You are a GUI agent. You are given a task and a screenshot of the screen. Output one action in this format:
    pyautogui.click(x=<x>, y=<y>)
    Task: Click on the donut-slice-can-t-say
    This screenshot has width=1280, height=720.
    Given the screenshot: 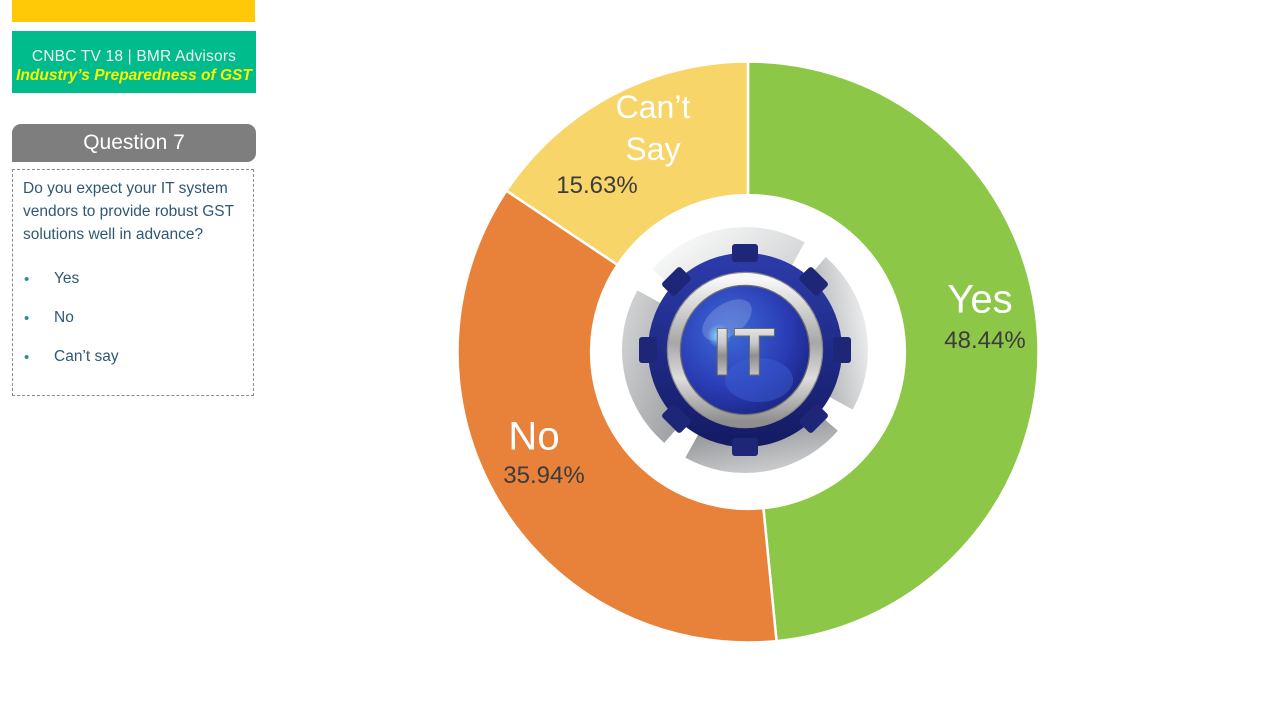 What is the action you would take?
    pyautogui.click(x=627, y=163)
    